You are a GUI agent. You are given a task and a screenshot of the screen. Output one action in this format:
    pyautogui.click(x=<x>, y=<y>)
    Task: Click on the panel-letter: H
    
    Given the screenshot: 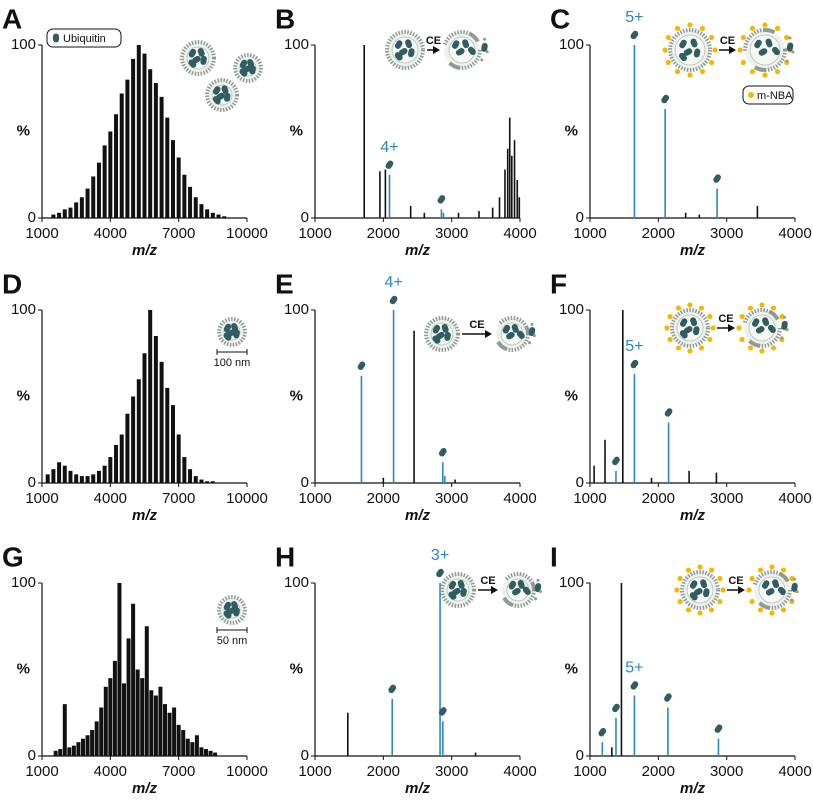 What is the action you would take?
    pyautogui.click(x=285, y=556)
    